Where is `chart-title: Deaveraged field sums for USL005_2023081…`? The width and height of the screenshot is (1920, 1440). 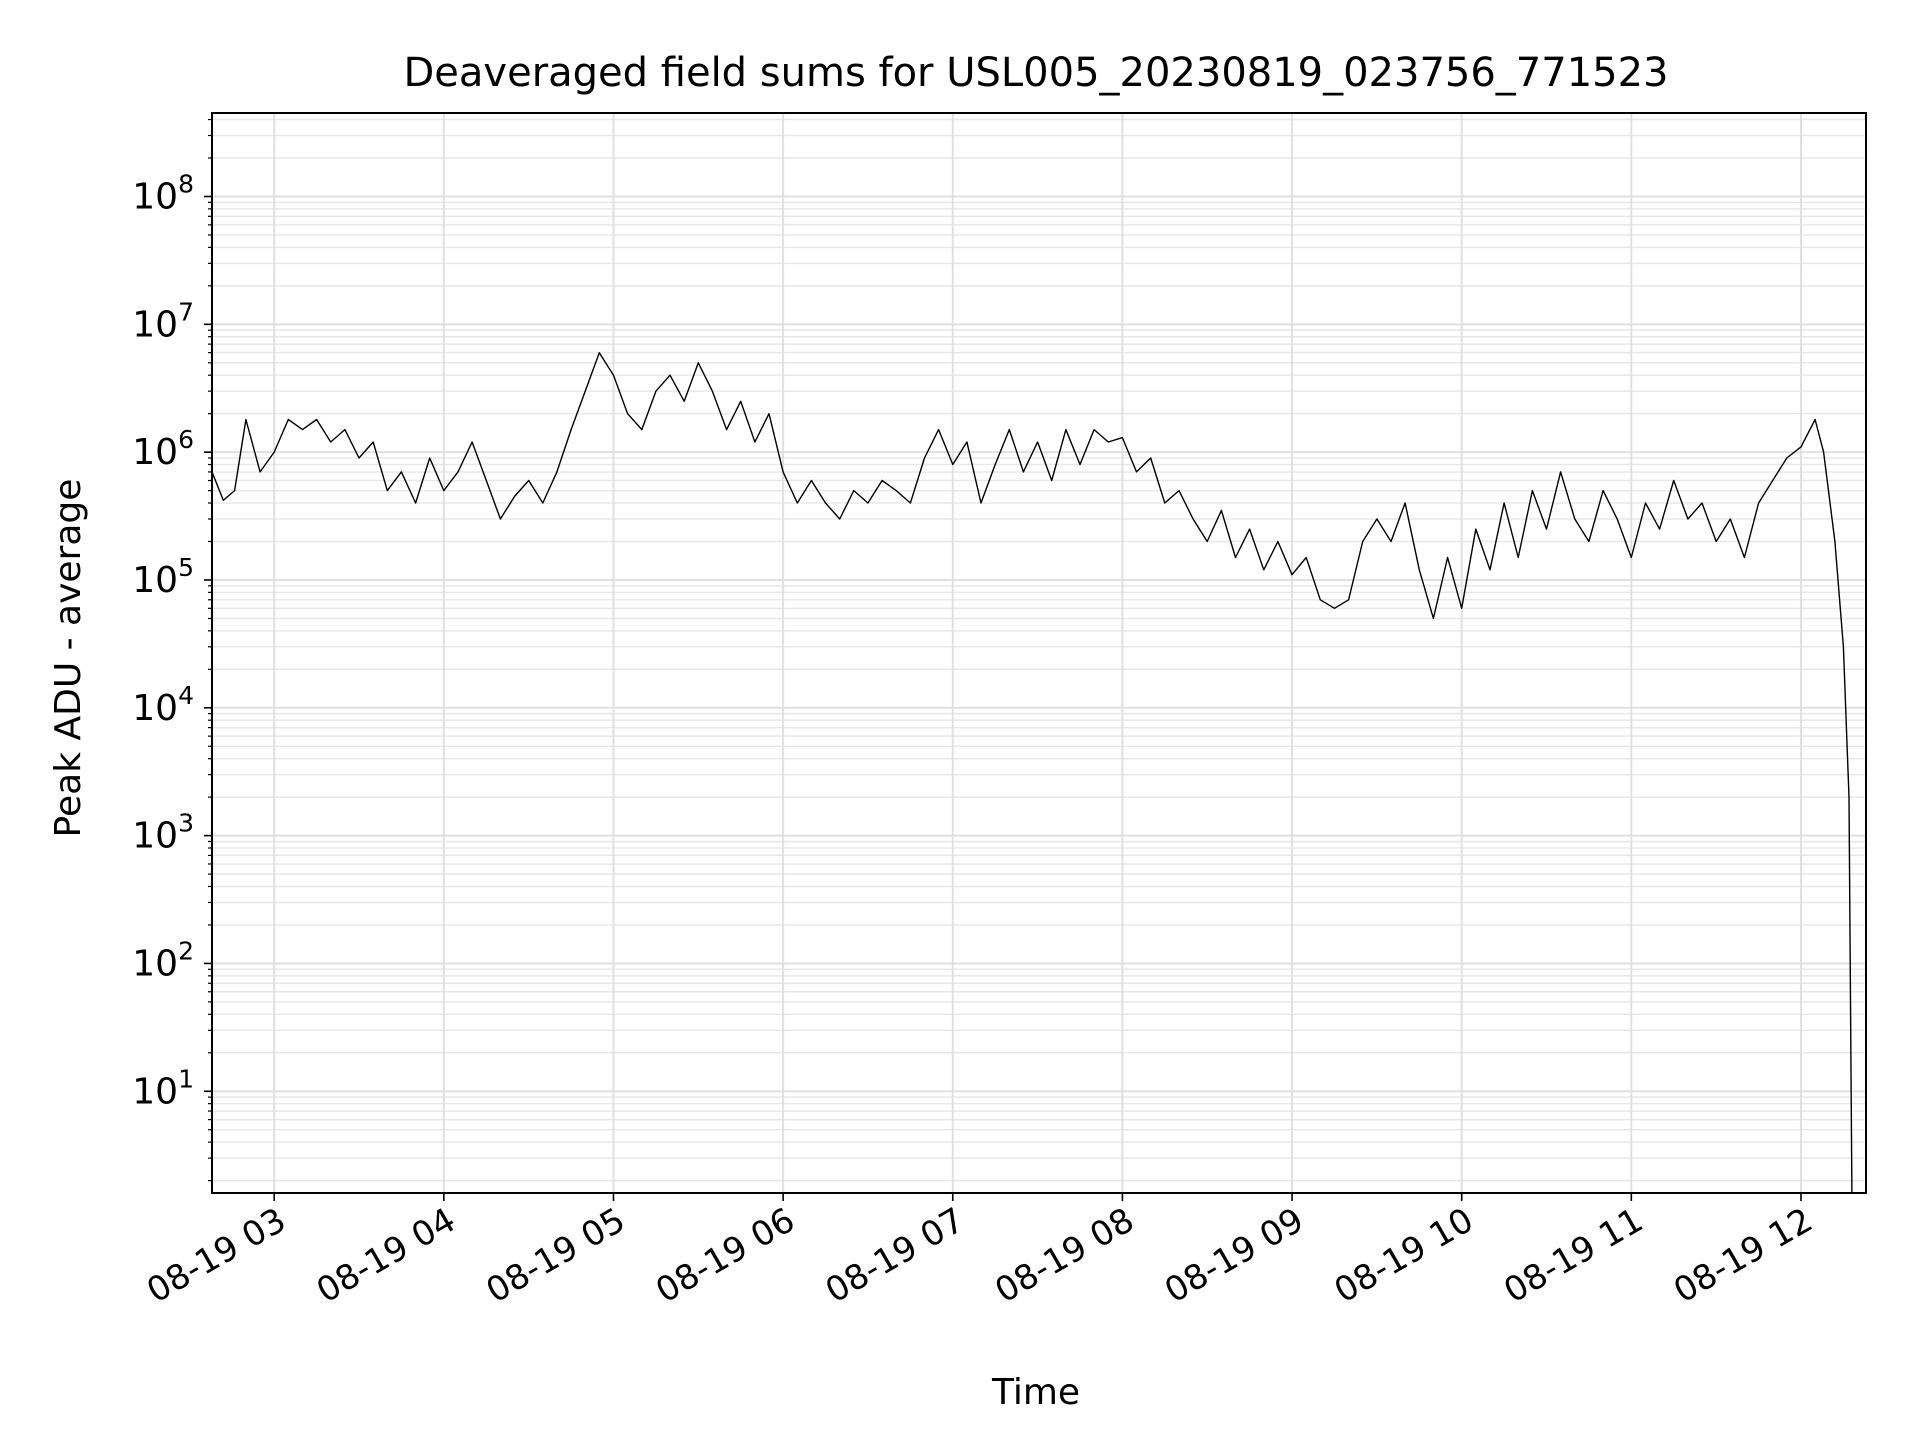 chart-title: Deaveraged field sums for USL005_2023081… is located at coordinates (1036, 73).